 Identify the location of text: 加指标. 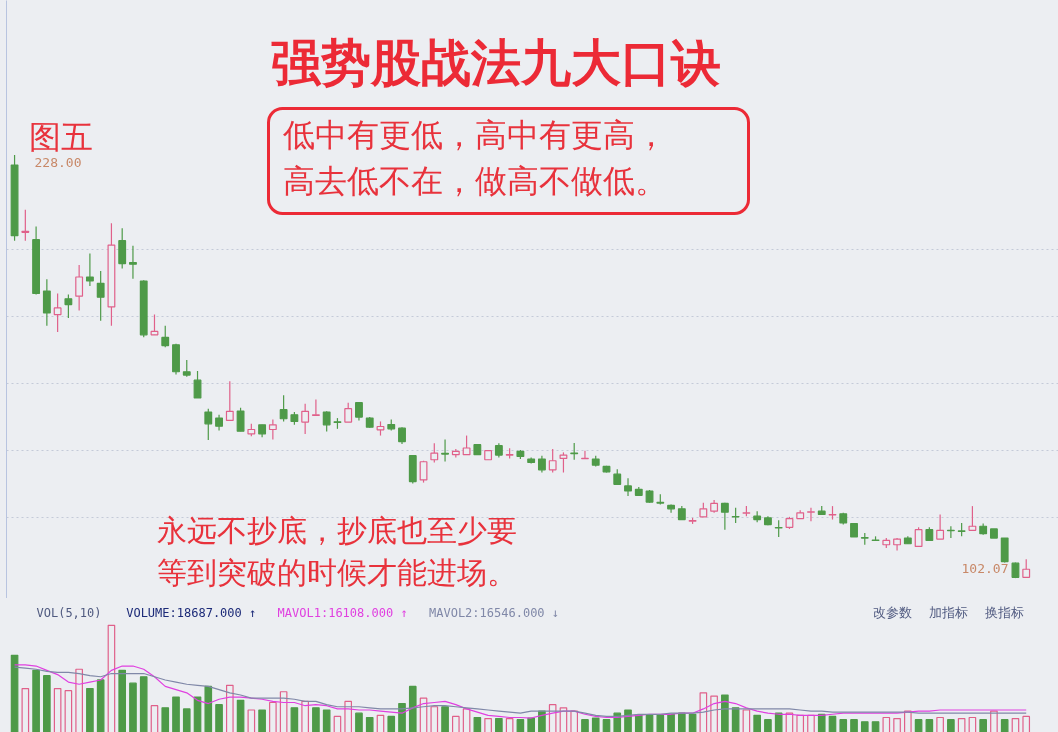
(948, 612).